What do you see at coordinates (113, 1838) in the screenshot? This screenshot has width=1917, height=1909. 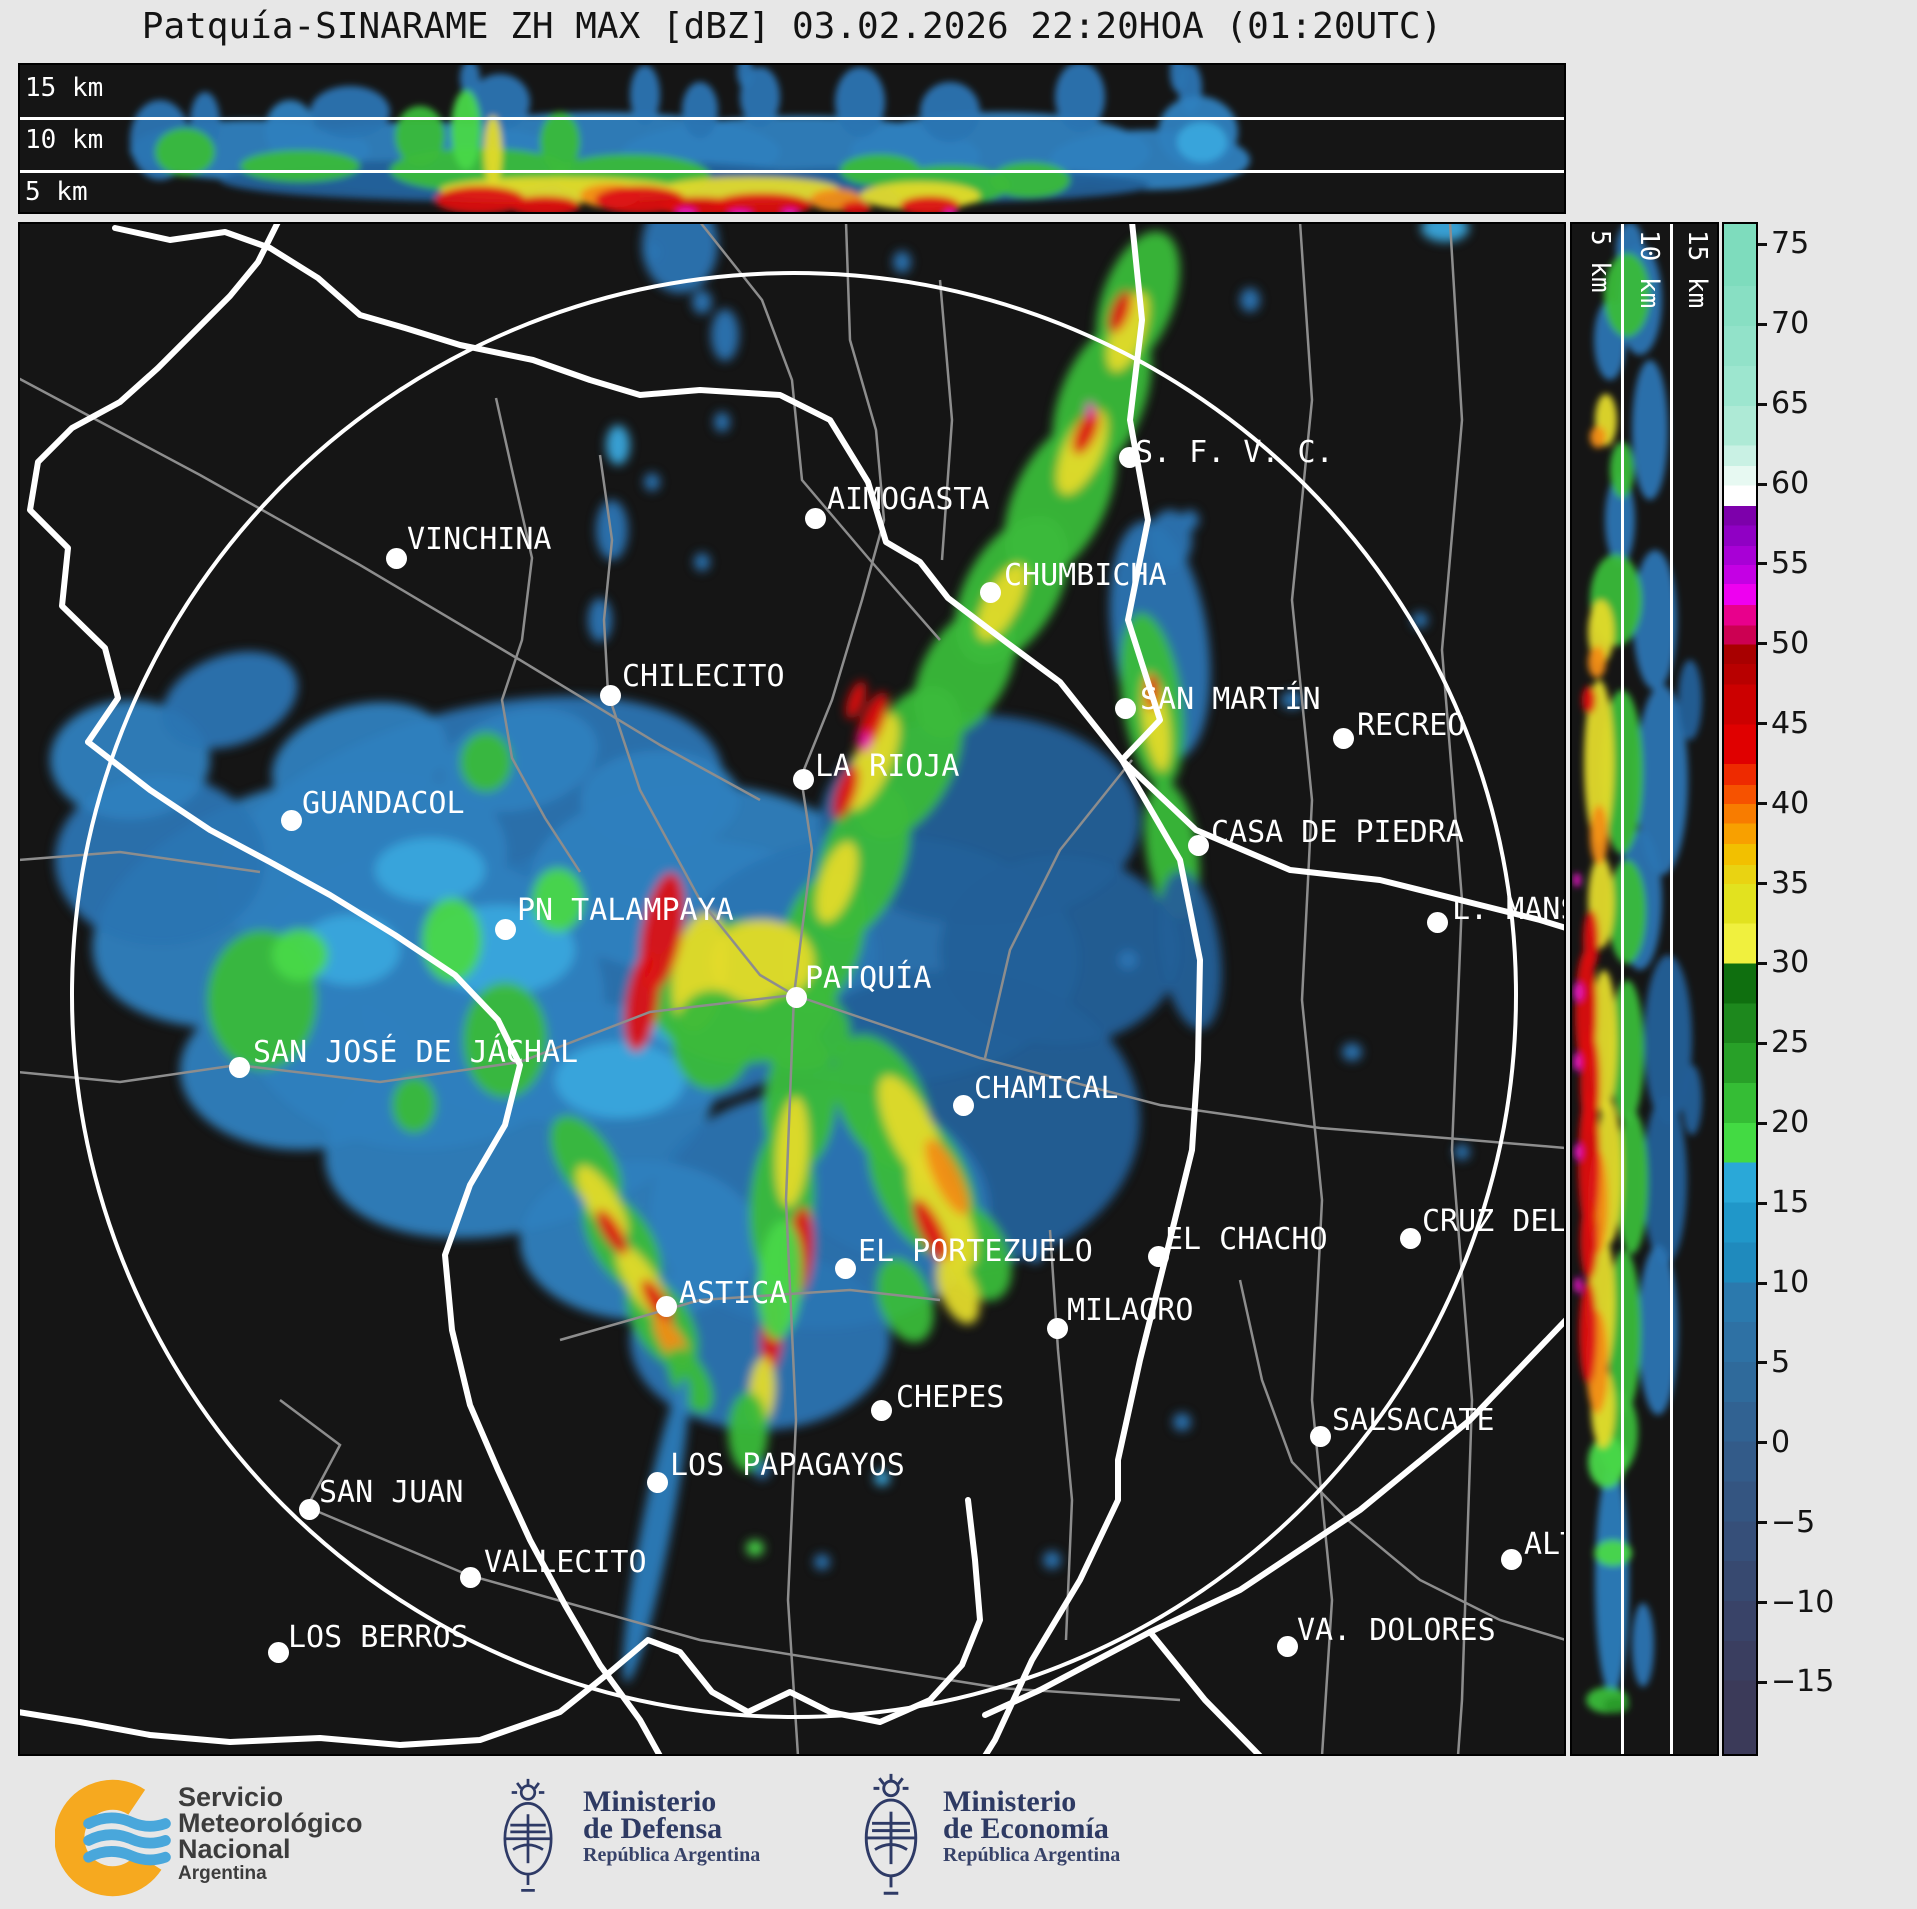 I see `smn-logo-icon` at bounding box center [113, 1838].